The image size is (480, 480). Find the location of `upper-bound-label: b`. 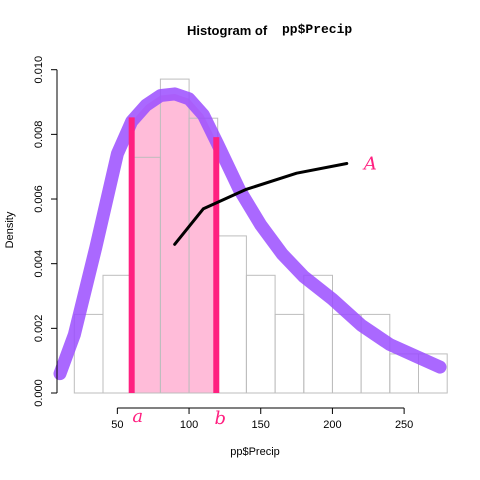

upper-bound-label: b is located at coordinates (221, 418).